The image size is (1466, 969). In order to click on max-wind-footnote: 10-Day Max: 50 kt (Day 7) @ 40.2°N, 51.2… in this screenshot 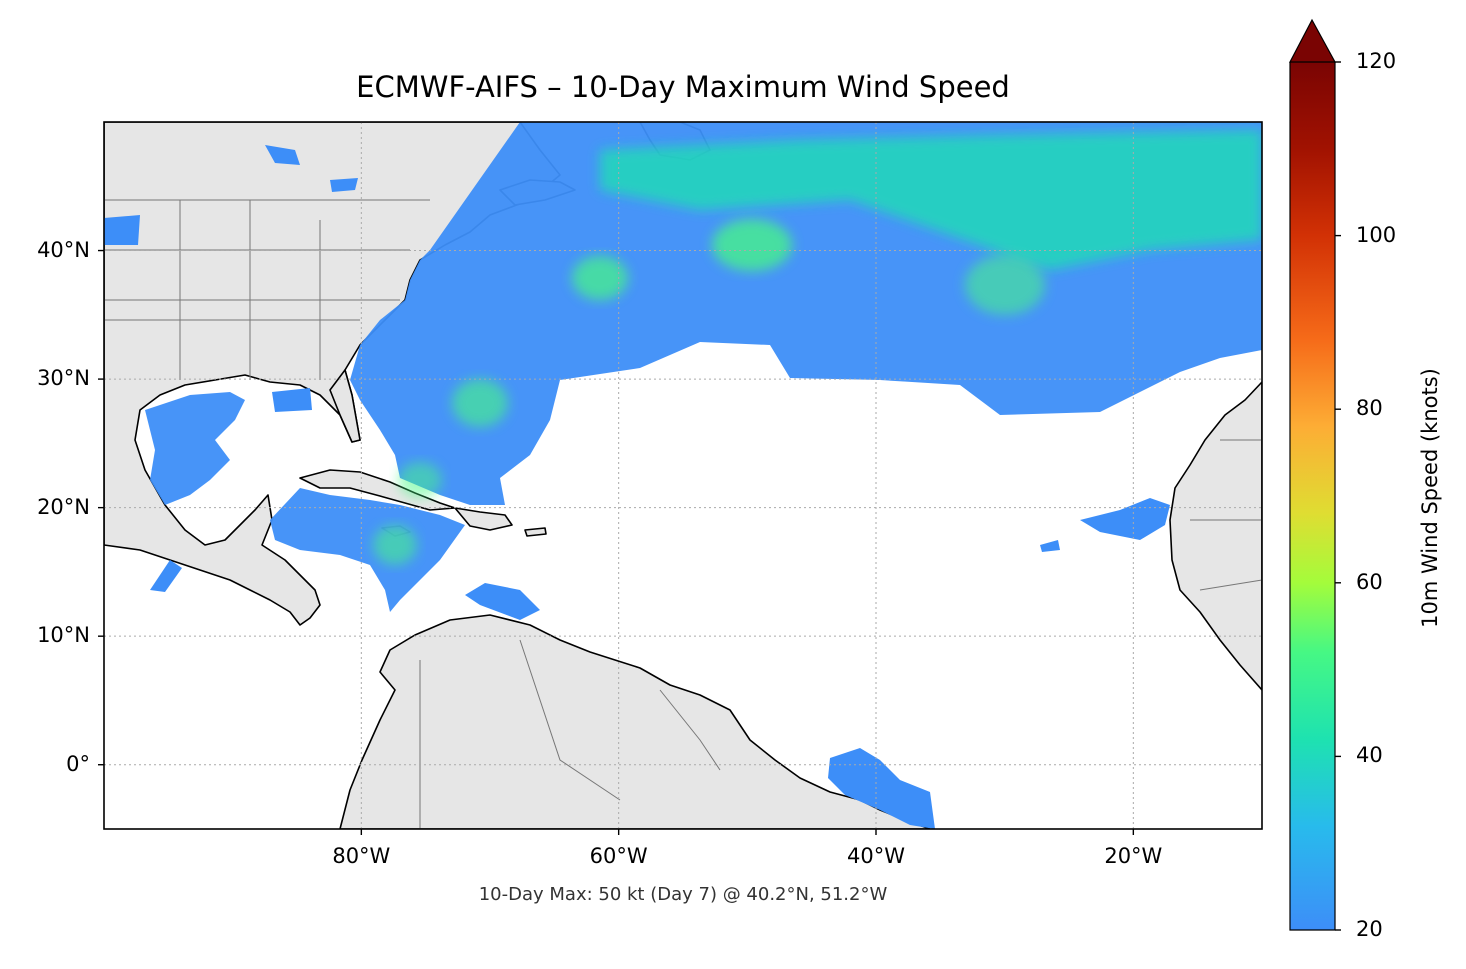, I will do `click(683, 894)`.